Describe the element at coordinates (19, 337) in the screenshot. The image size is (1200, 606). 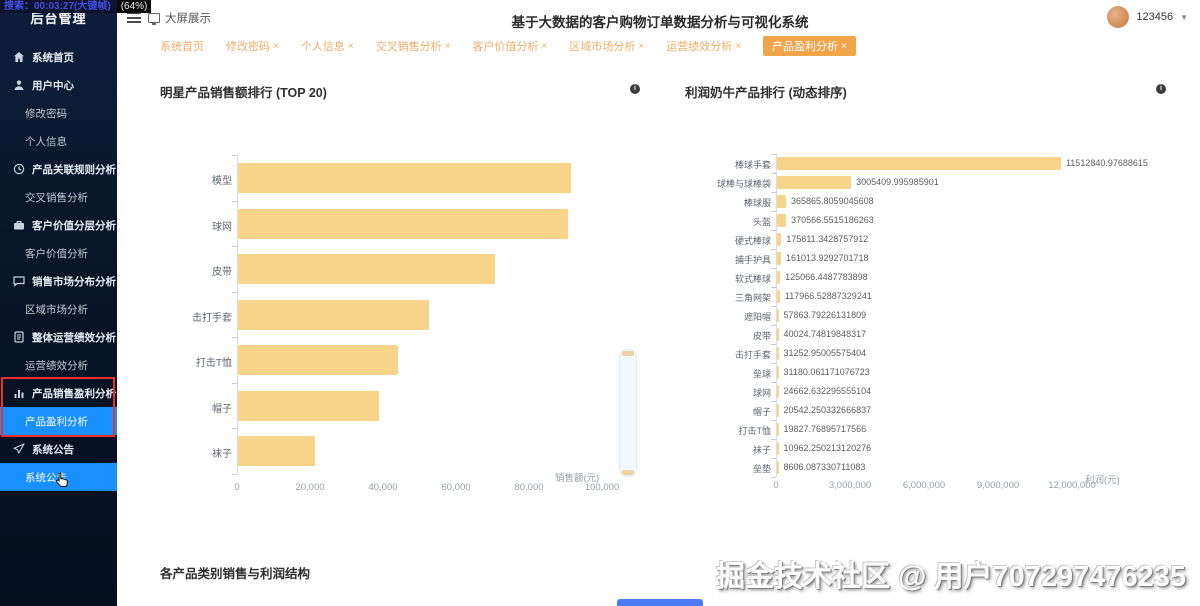
I see `doc-icon` at that location.